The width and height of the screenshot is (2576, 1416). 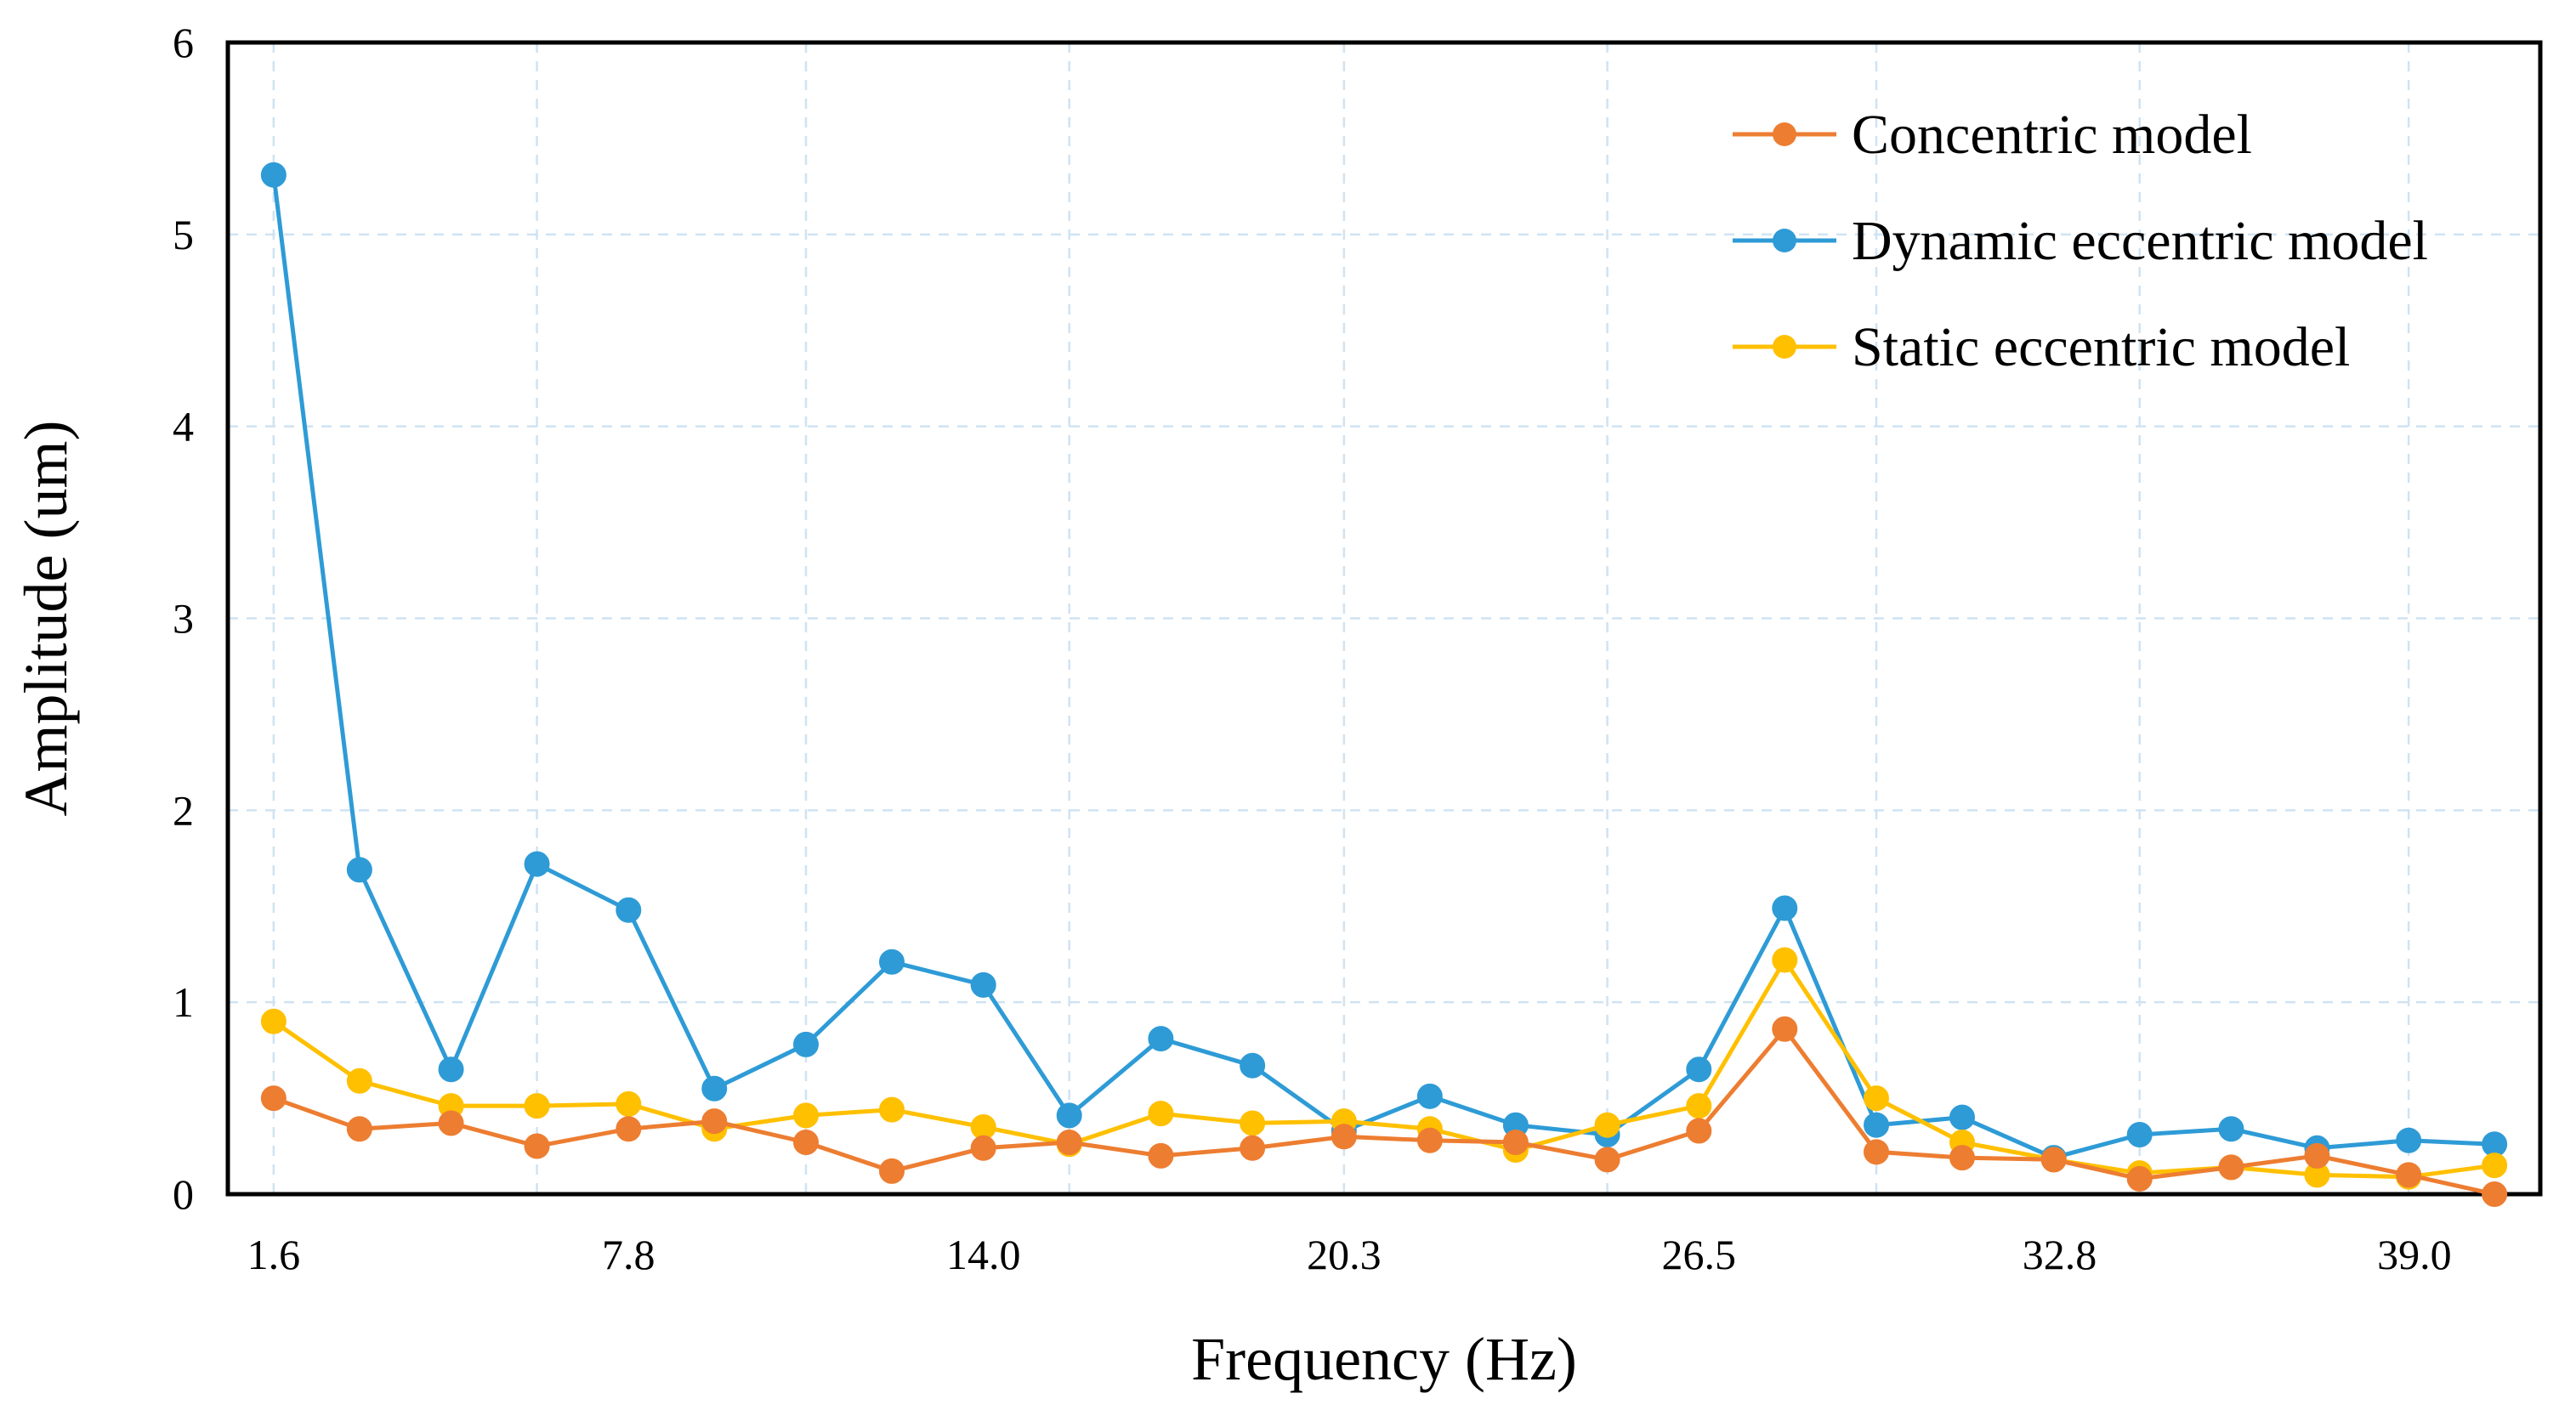 I want to click on x-tick-label: 7.8, so click(x=629, y=1254).